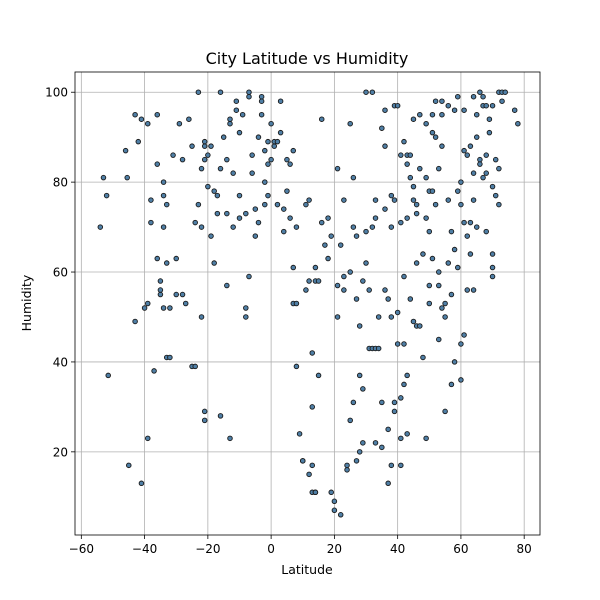 This screenshot has width=600, height=600. What do you see at coordinates (307, 58) in the screenshot?
I see `chart-title: City Latitude vs Humidity` at bounding box center [307, 58].